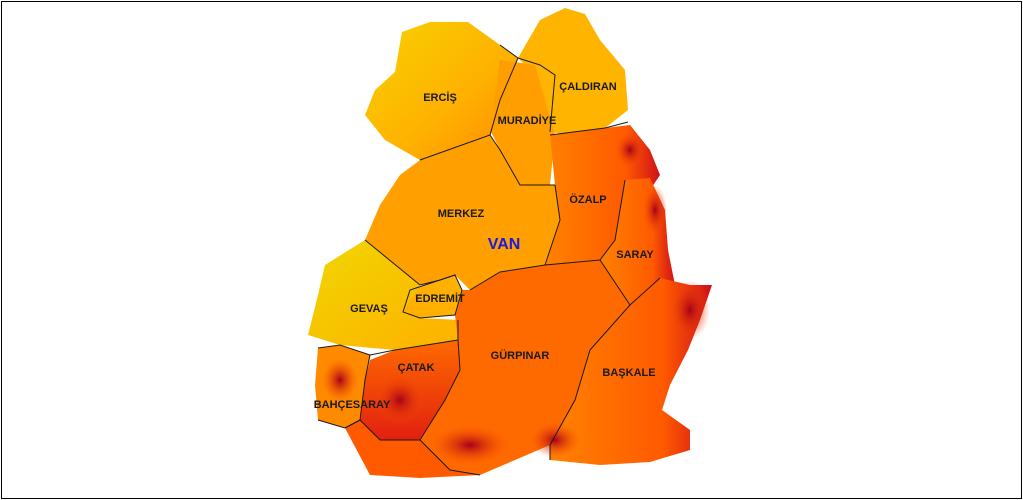 This screenshot has width=1023, height=500. What do you see at coordinates (352, 405) in the screenshot?
I see `label-bahcesaray: BAHÇESARAY` at bounding box center [352, 405].